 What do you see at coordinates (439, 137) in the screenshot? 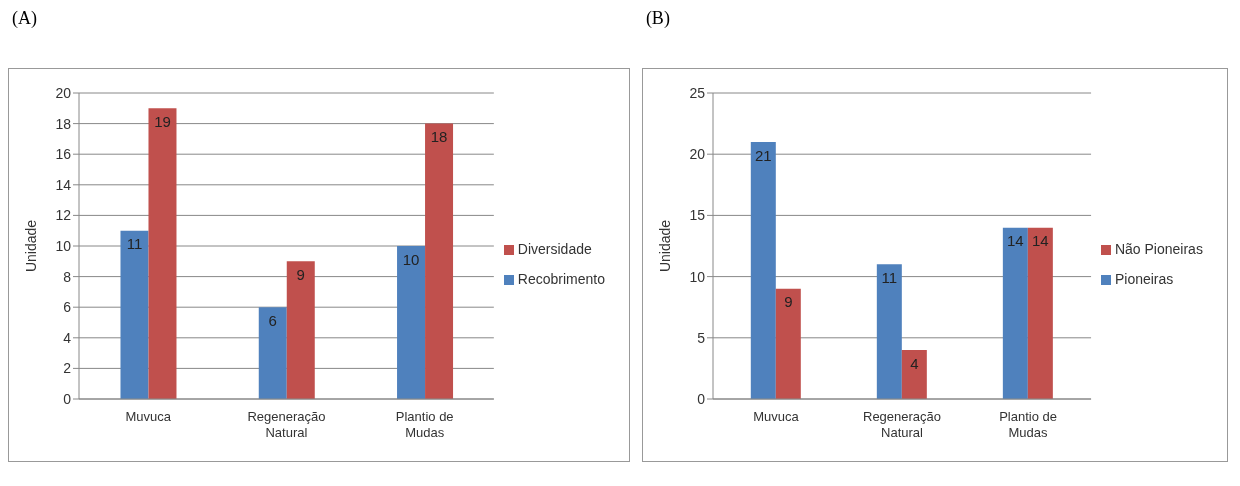
I see `data-label: 18` at bounding box center [439, 137].